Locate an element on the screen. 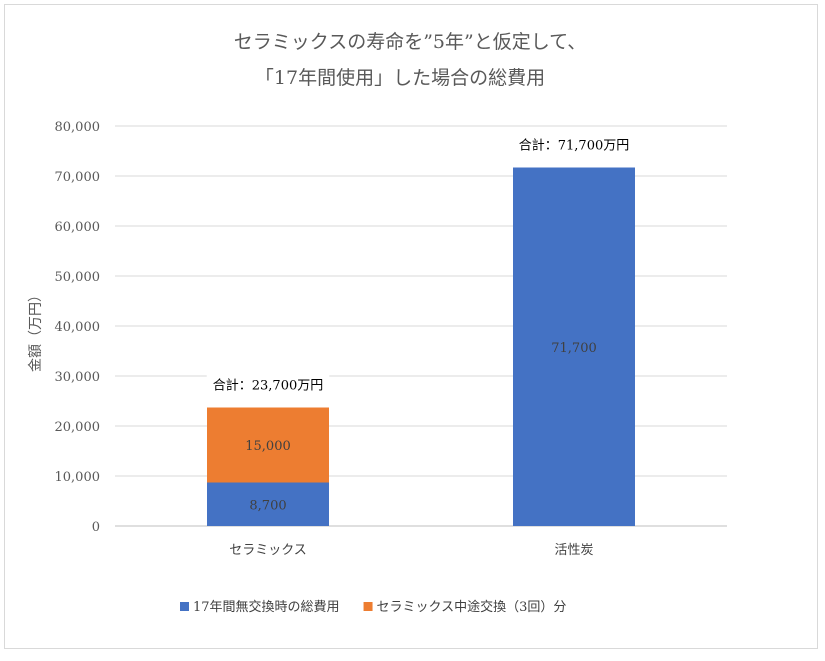 The width and height of the screenshot is (825, 661). legend-label: セラミックス中途交換（3回）分 is located at coordinates (472, 607).